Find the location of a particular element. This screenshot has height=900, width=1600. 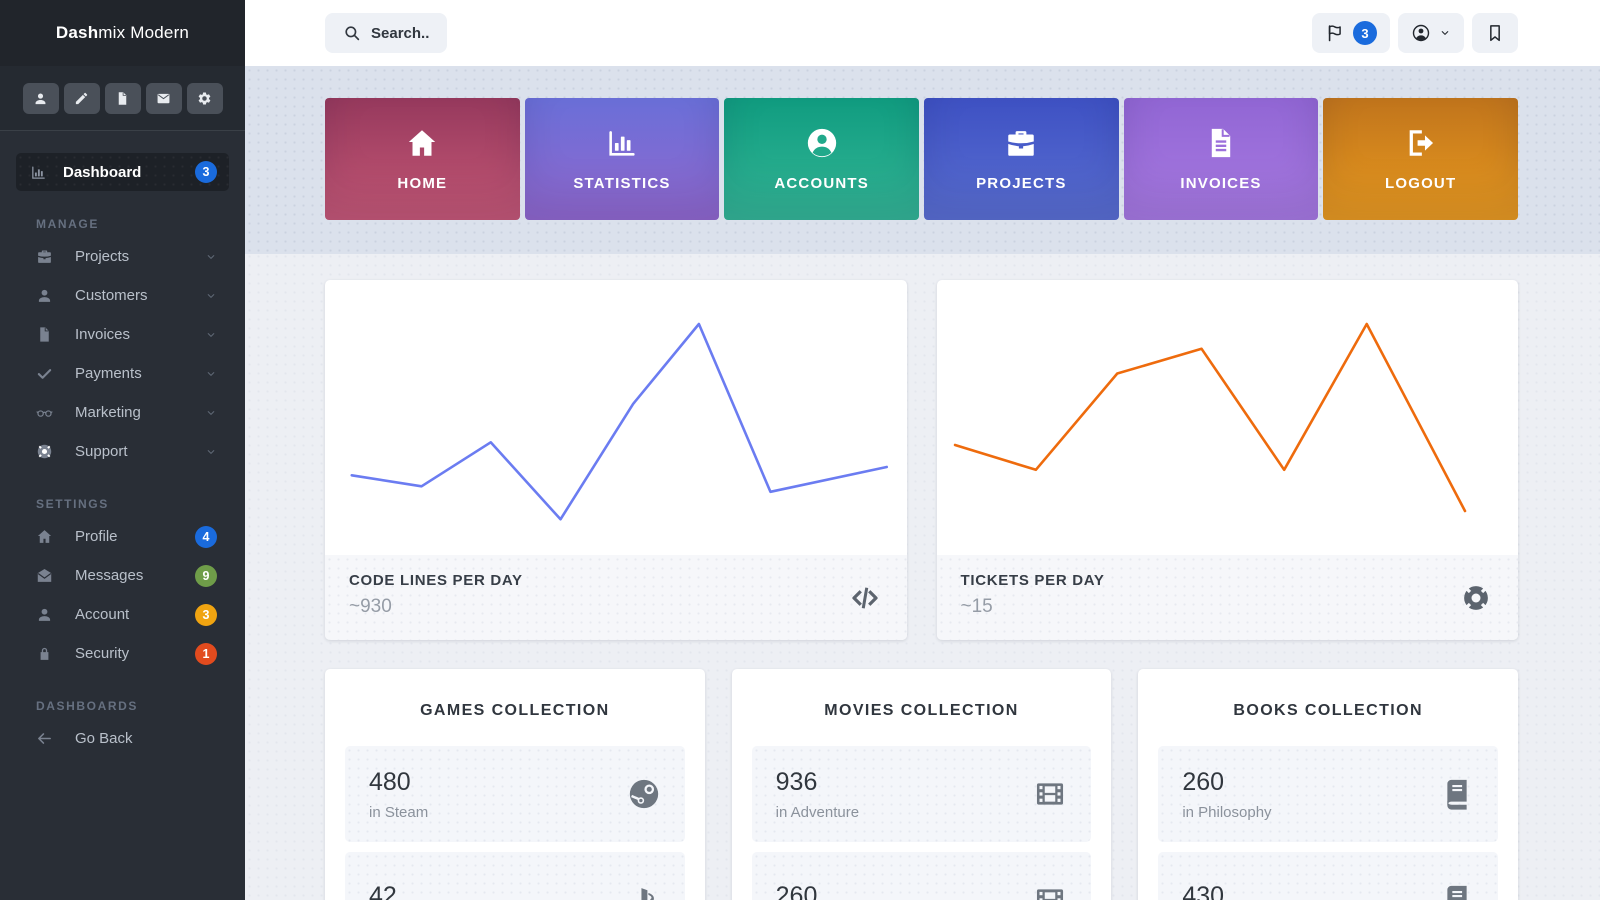

top-header: Search.. 3 is located at coordinates (922, 33).